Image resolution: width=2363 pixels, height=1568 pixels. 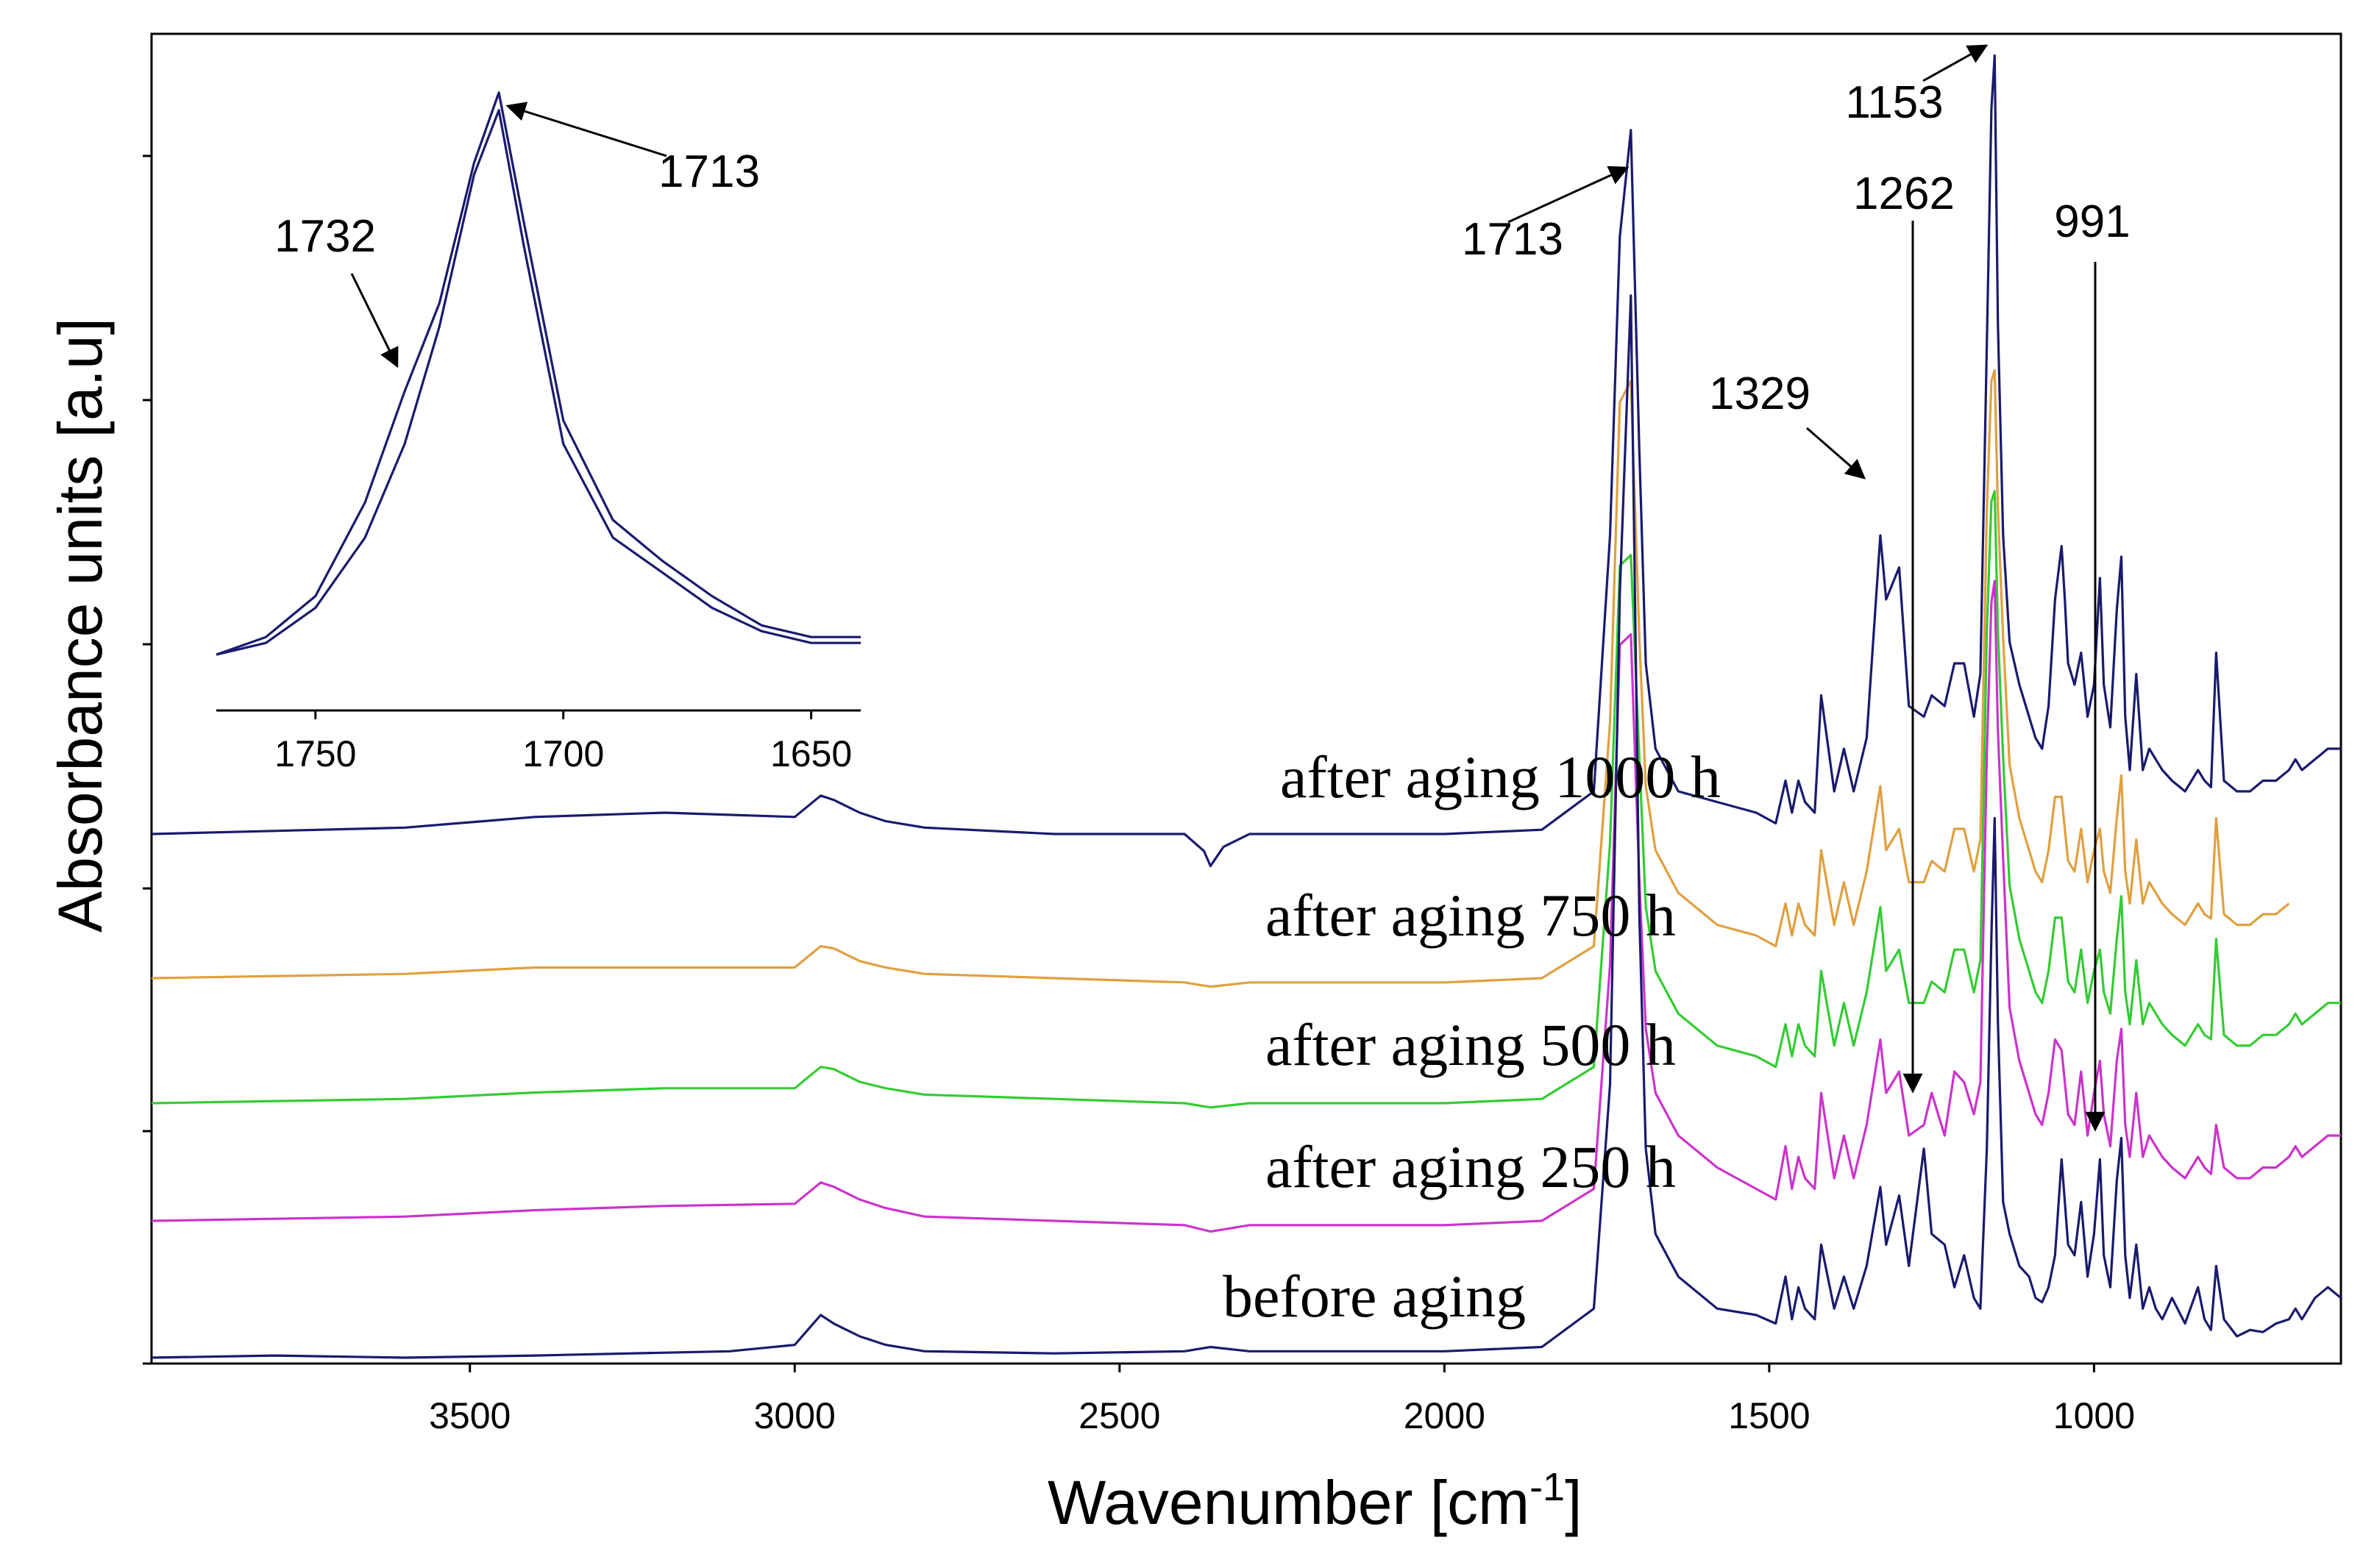 I want to click on peak-label-991: 991, so click(x=2092, y=221).